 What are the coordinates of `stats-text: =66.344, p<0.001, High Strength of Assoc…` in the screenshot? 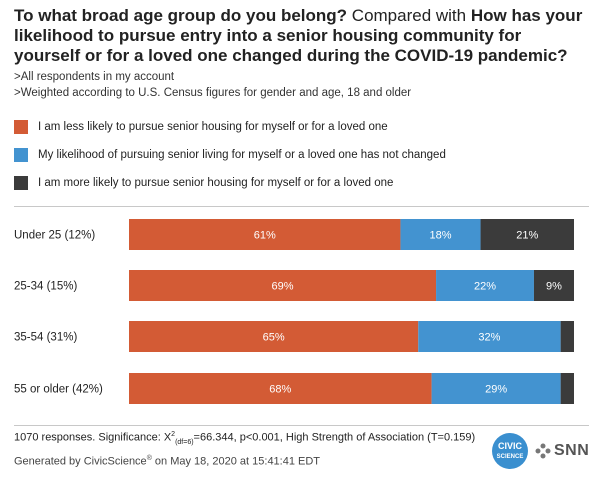 It's located at (334, 437).